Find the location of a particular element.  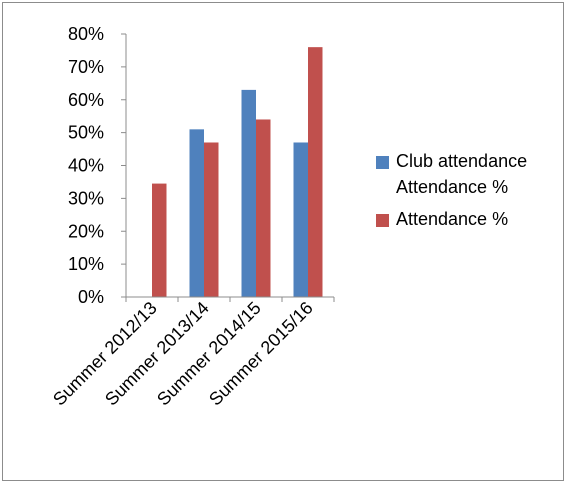

y-tick-label: 50% is located at coordinates (86, 133).